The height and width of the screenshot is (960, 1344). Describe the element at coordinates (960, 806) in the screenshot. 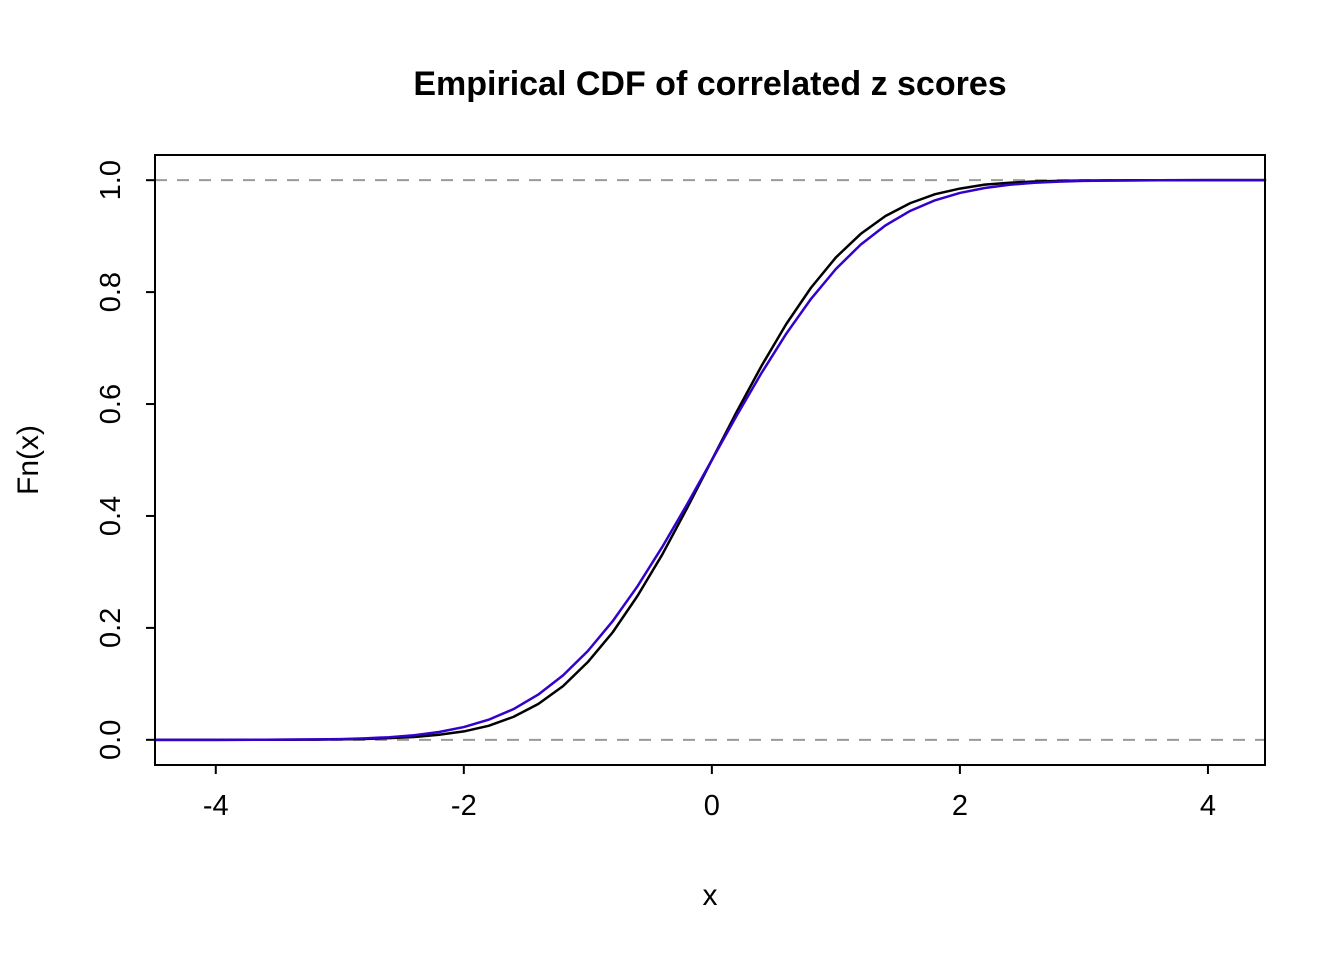

I see `x-tick-label: 2` at that location.